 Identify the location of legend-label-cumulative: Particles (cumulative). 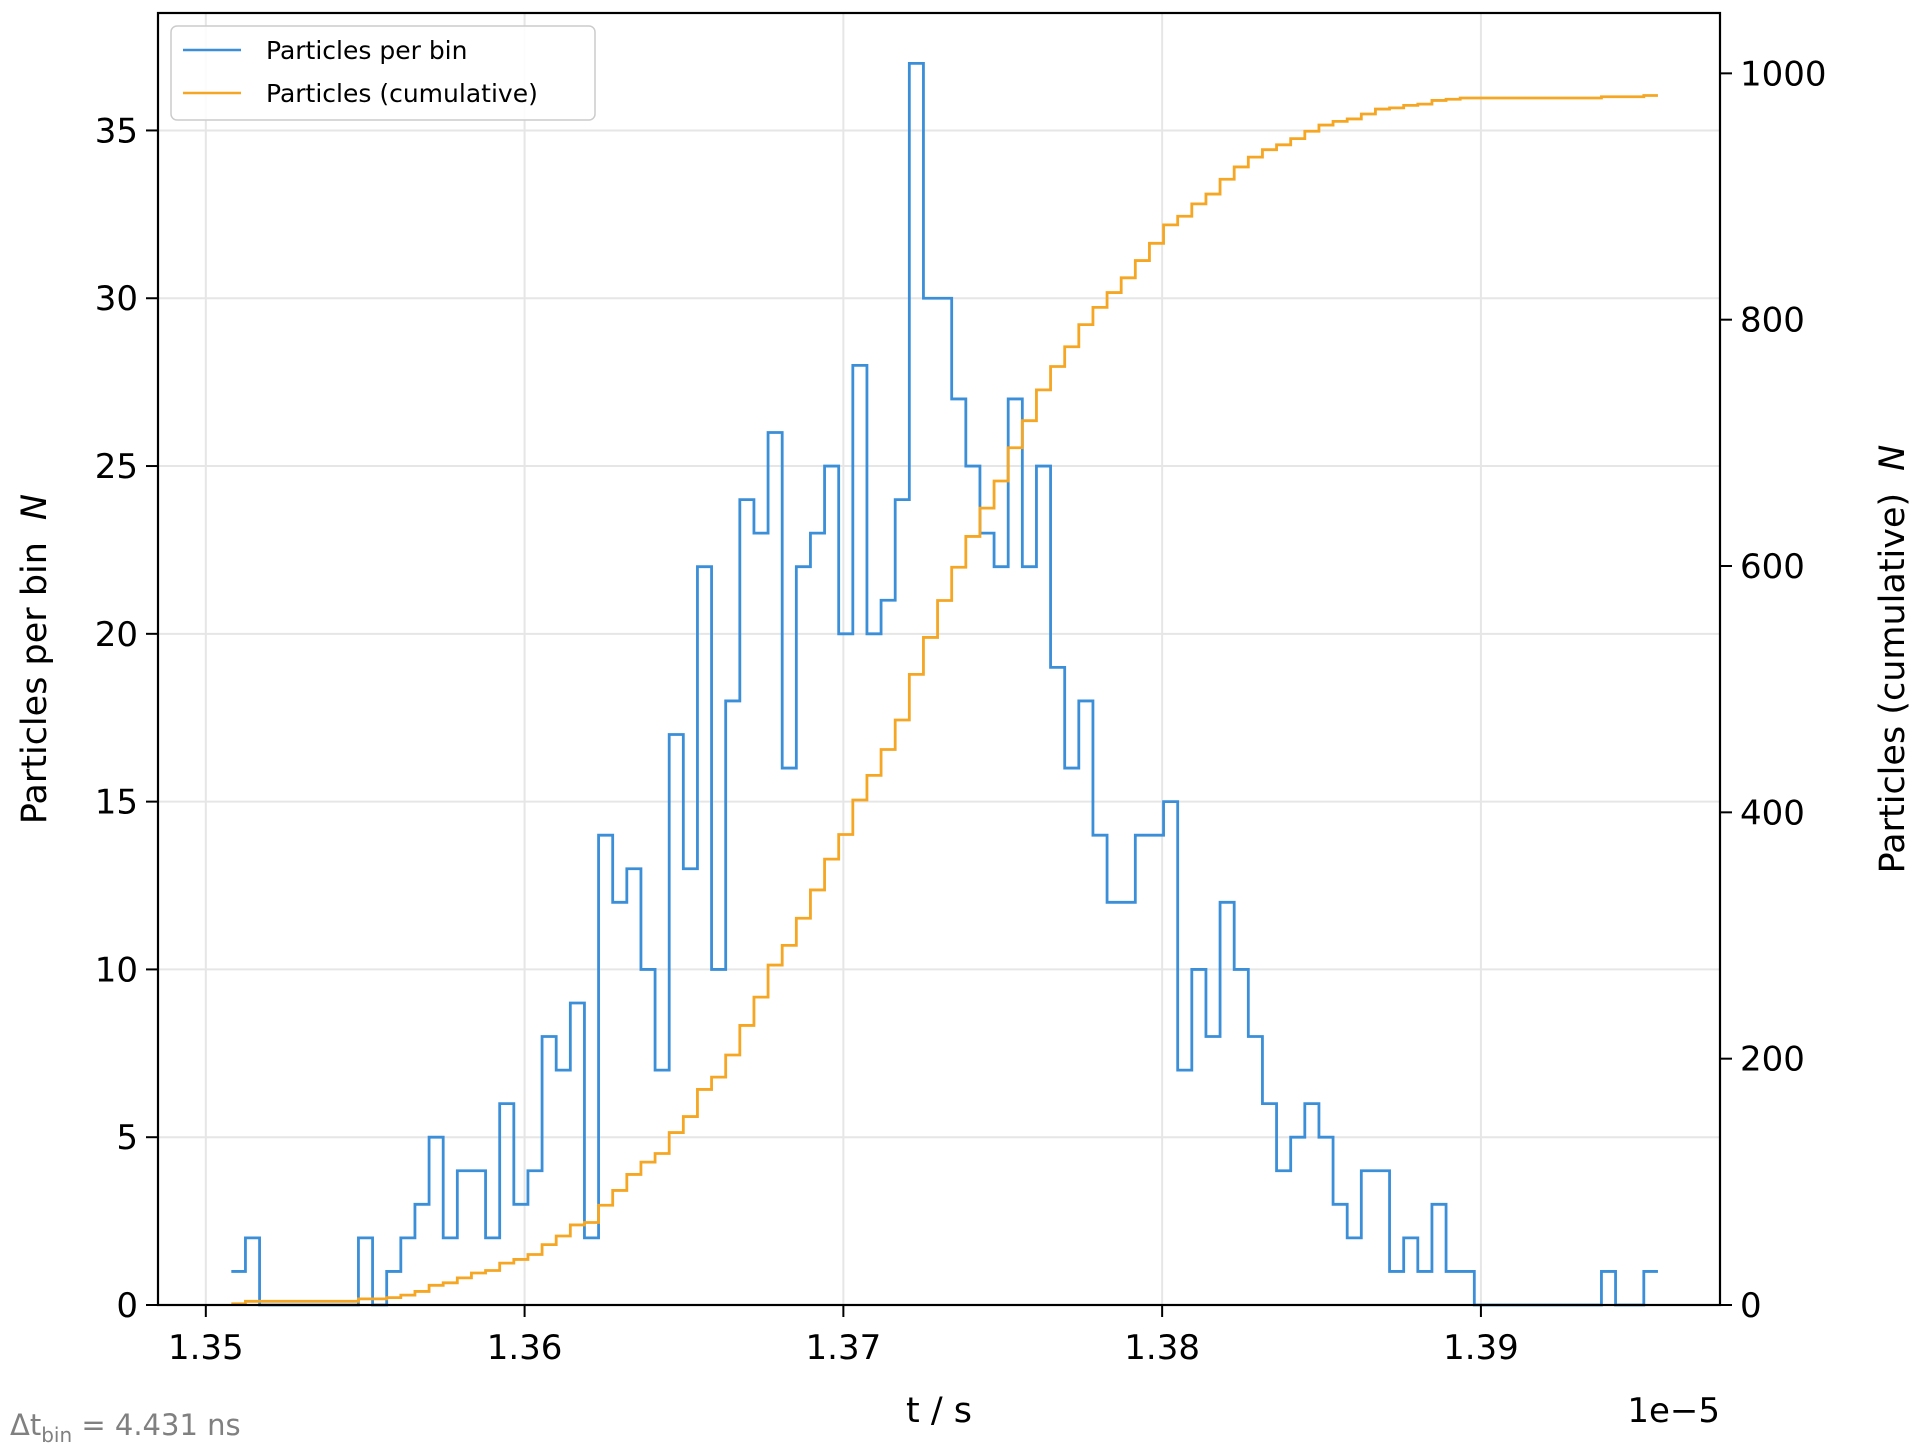
(402, 93).